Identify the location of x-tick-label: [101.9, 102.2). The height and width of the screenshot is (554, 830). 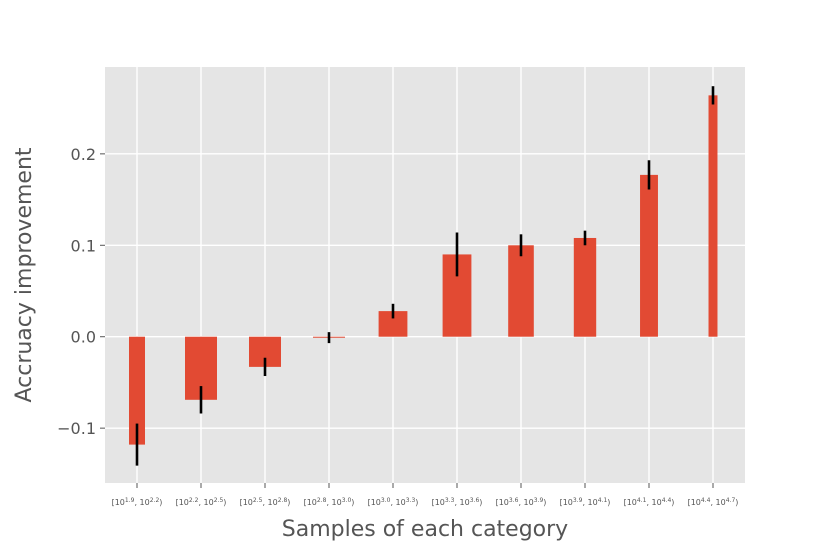
(137, 502).